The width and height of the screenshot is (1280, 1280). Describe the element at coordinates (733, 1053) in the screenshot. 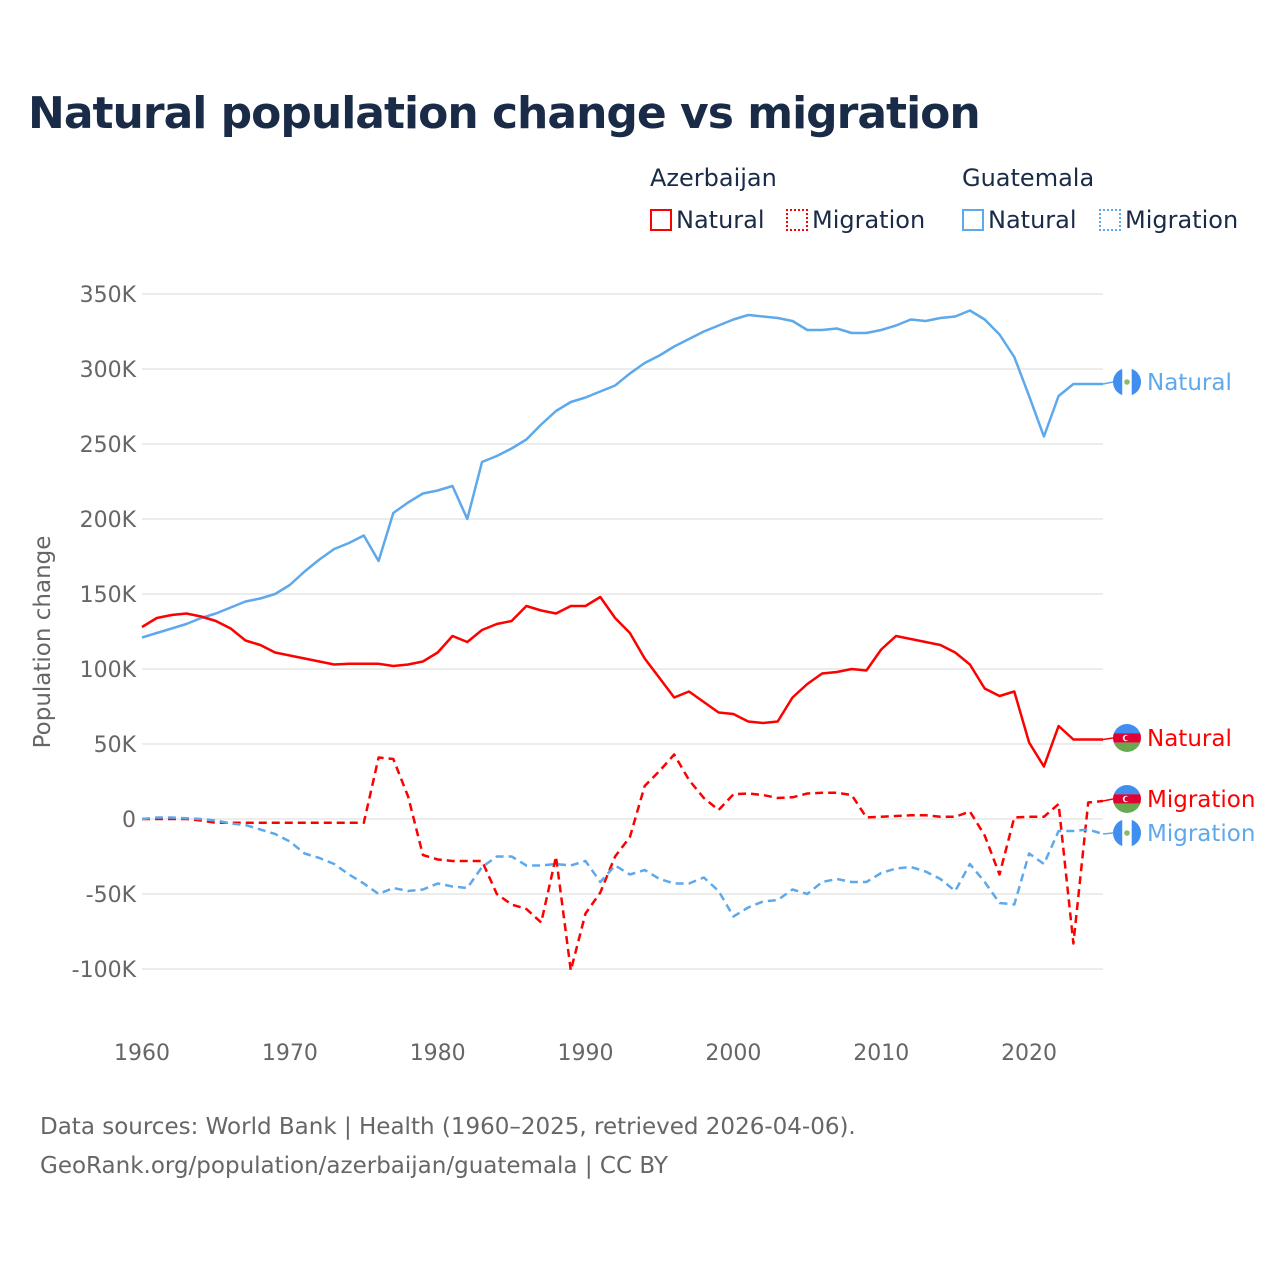

I see `x-tick-label: 2000` at that location.